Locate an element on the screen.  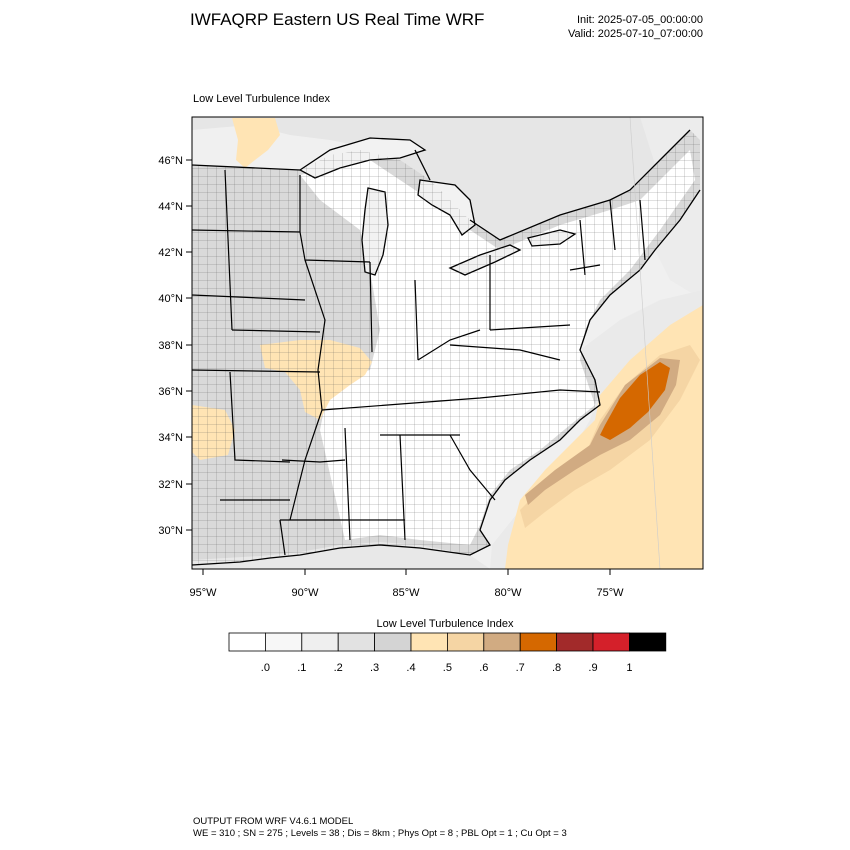
lat-label-30: 30°N is located at coordinates (170, 531).